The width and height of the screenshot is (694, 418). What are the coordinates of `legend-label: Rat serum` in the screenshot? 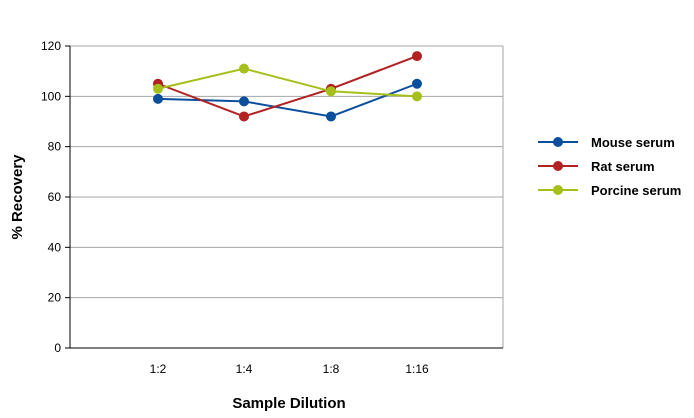 It's located at (623, 166).